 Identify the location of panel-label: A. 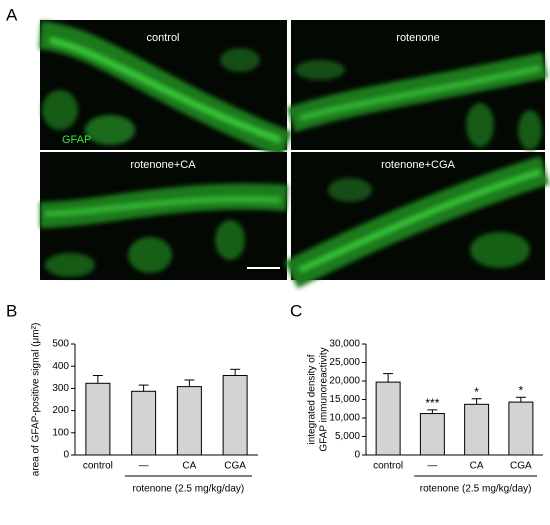
(12, 14).